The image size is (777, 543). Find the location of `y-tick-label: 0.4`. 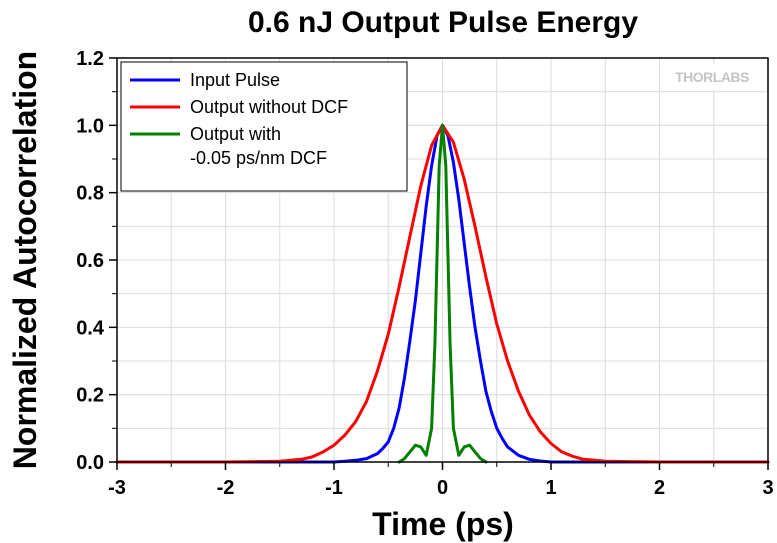

y-tick-label: 0.4 is located at coordinates (90, 328).